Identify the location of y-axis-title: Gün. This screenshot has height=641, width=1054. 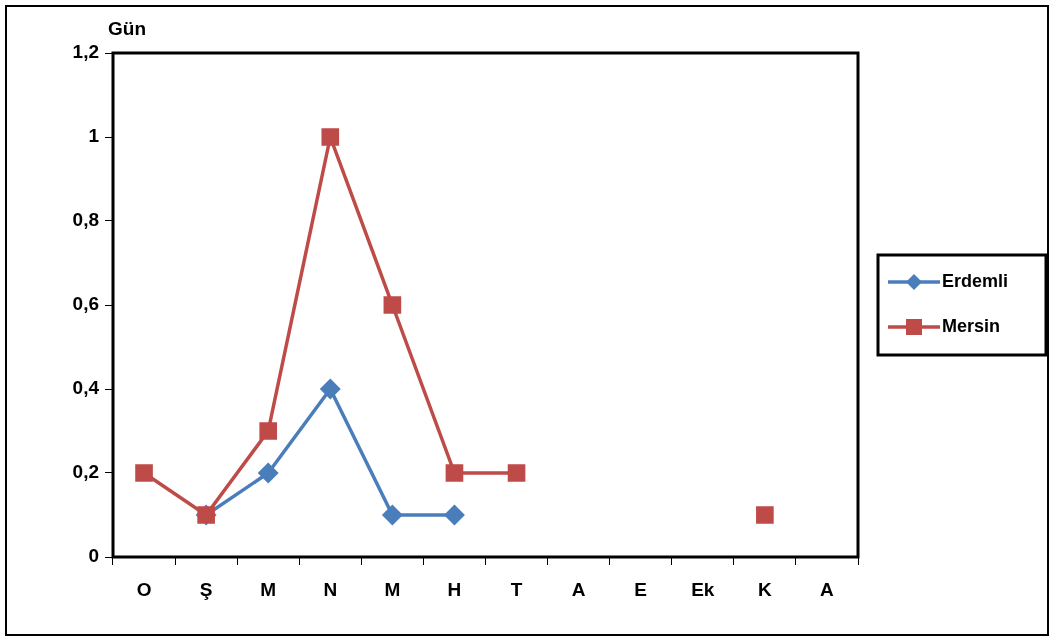
(127, 28).